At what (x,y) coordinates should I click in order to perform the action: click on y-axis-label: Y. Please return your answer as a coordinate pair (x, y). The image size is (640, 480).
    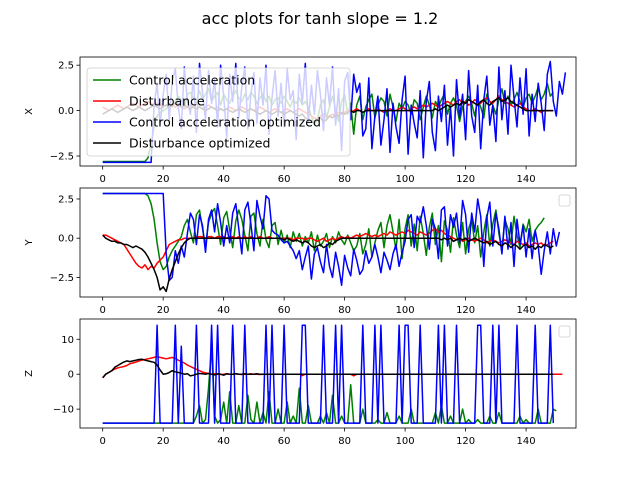
    Looking at the image, I should click on (29, 243).